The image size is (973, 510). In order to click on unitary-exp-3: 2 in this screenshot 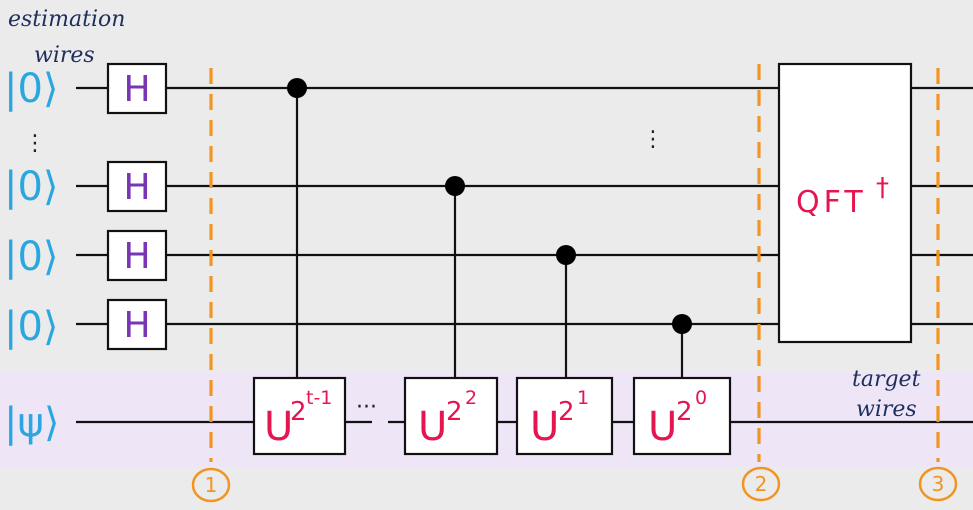, I will do `click(566, 412)`.